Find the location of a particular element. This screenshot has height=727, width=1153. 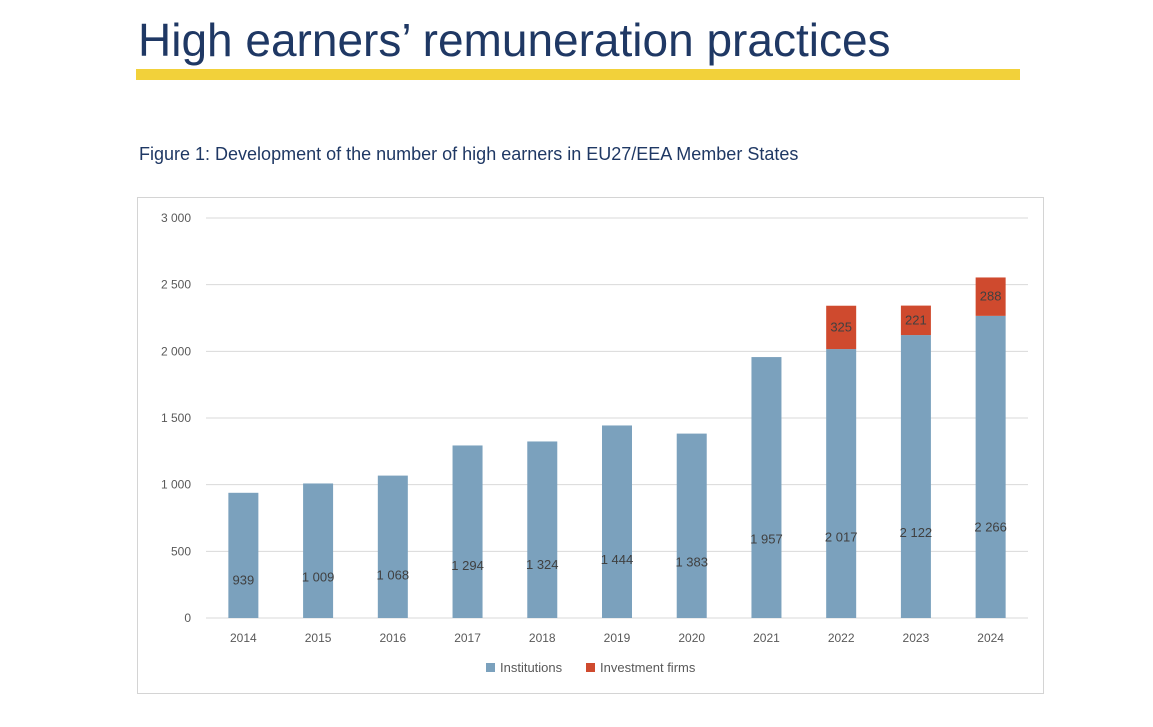

x-tick-label: 2016 is located at coordinates (392, 638).